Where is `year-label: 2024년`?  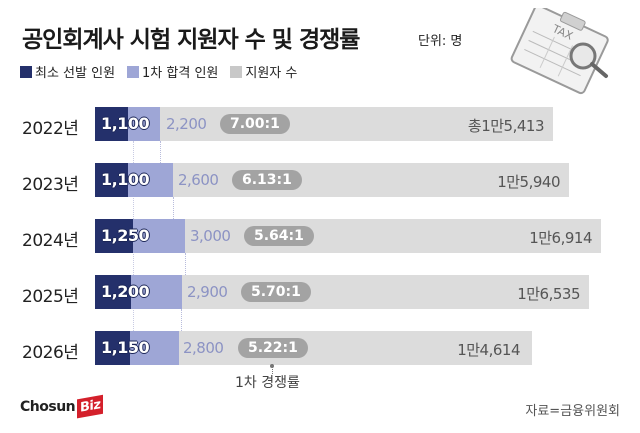 year-label: 2024년 is located at coordinates (50, 241).